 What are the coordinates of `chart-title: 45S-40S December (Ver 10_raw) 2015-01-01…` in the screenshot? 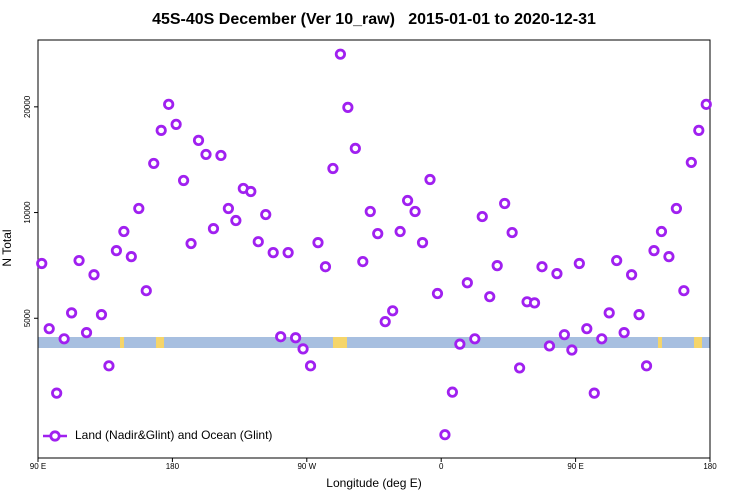 It's located at (374, 19).